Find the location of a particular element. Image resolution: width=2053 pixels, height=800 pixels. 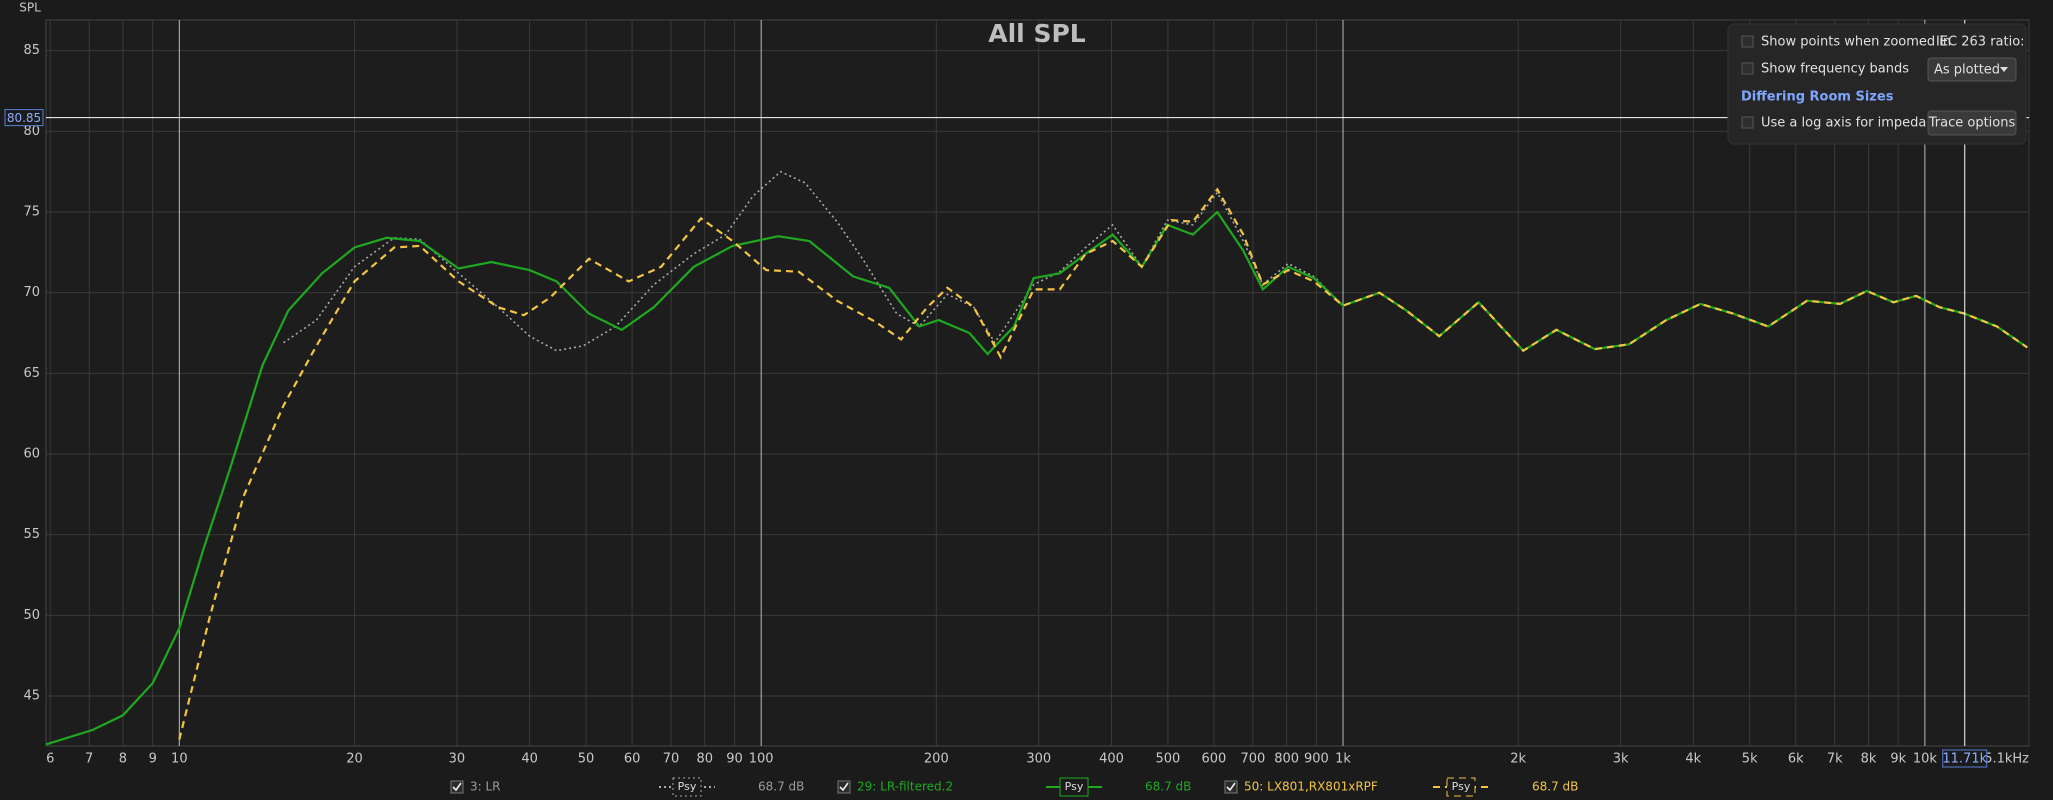

x-tick-label: 60 is located at coordinates (632, 759).